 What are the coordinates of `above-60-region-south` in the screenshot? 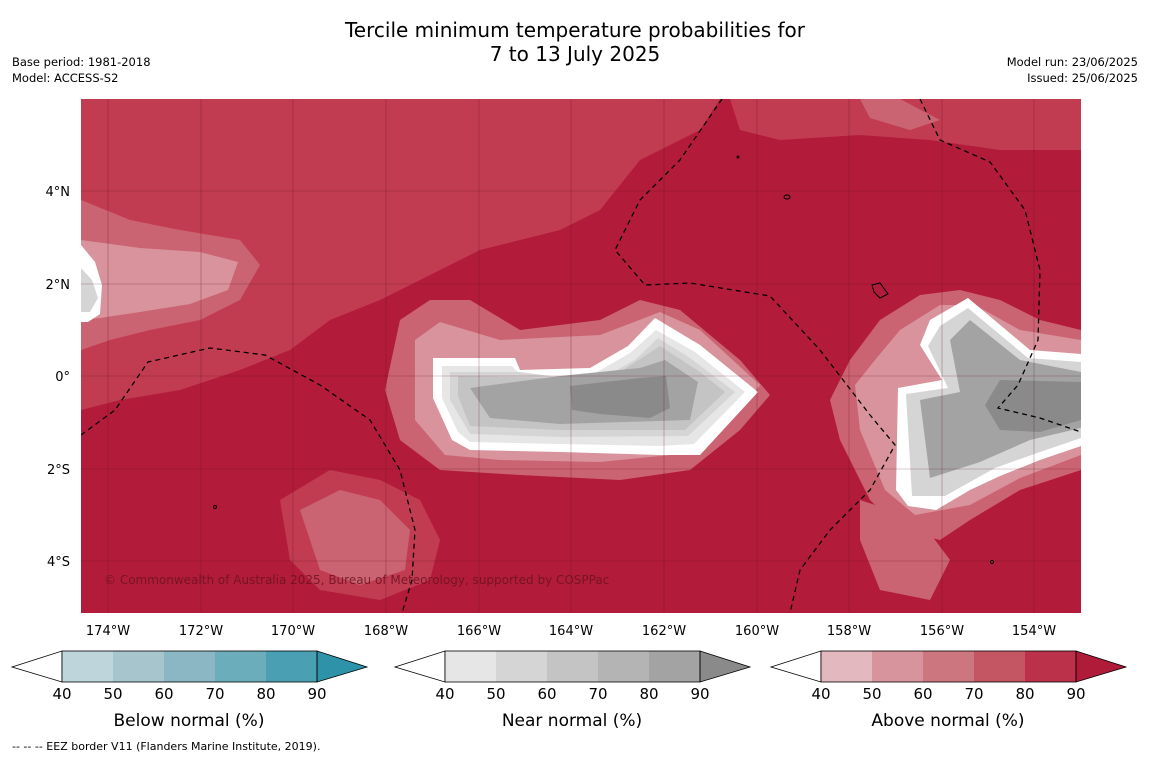 It's located at (355, 537).